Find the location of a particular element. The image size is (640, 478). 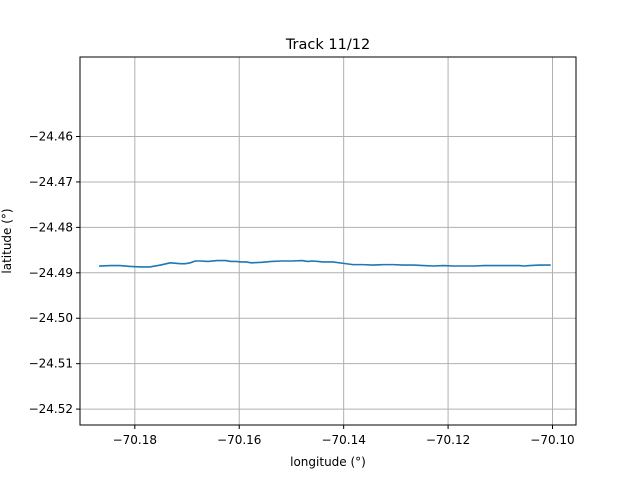

y-tick-label: −24.52 is located at coordinates (51, 409).